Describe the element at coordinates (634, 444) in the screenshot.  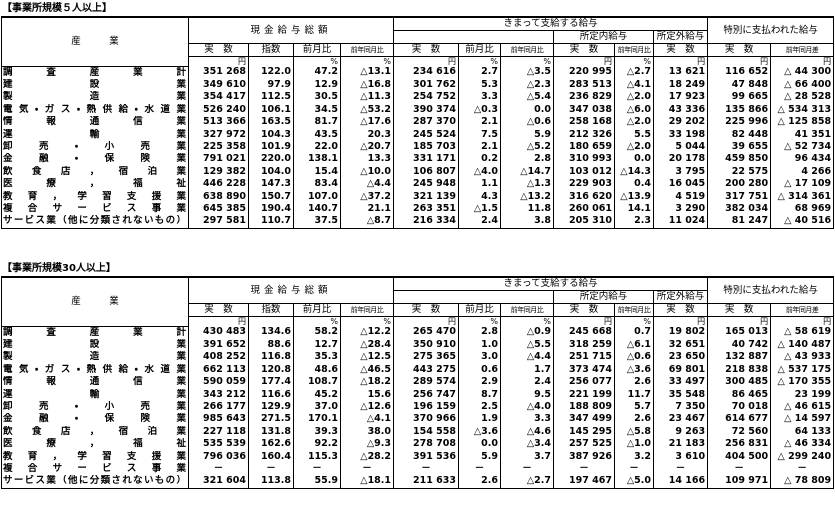
I see `value-cell: △1.0` at that location.